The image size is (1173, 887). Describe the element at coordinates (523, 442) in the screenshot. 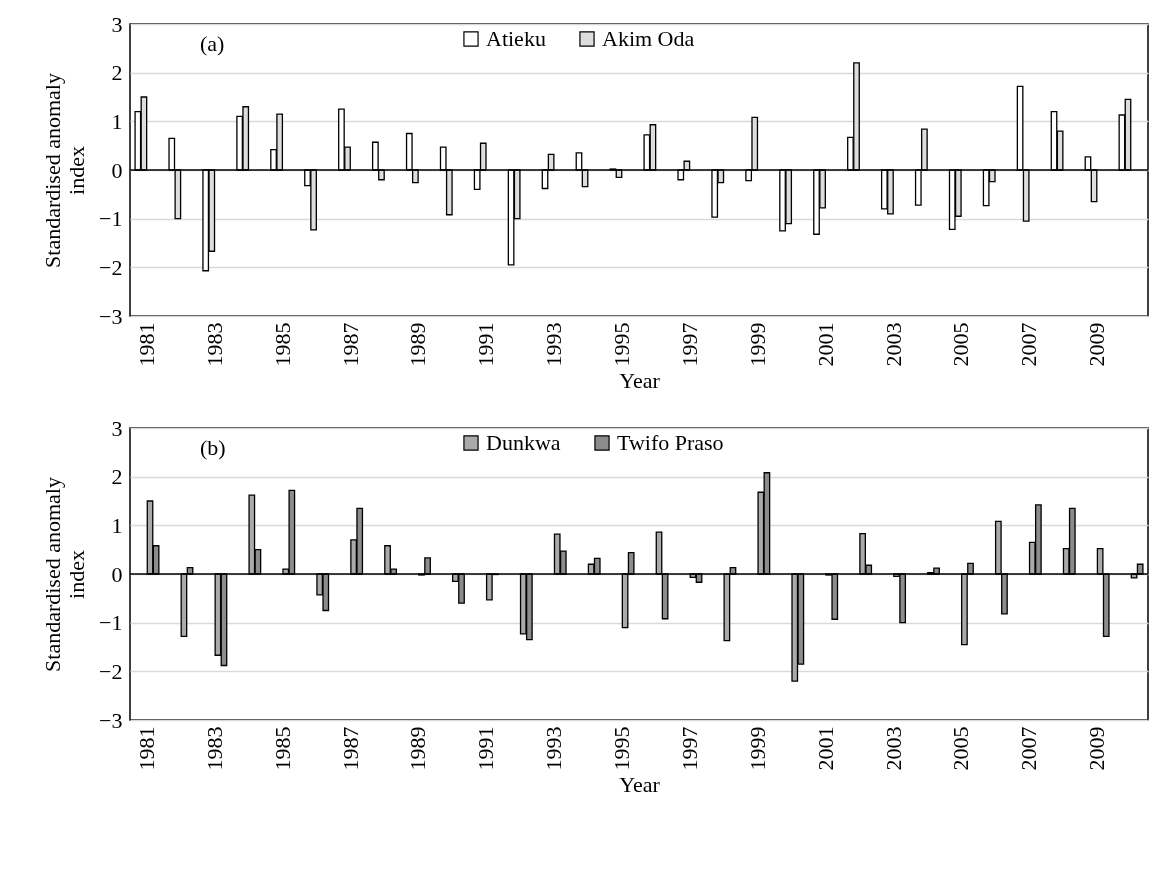

I see `legend-label: Dunkwa` at that location.